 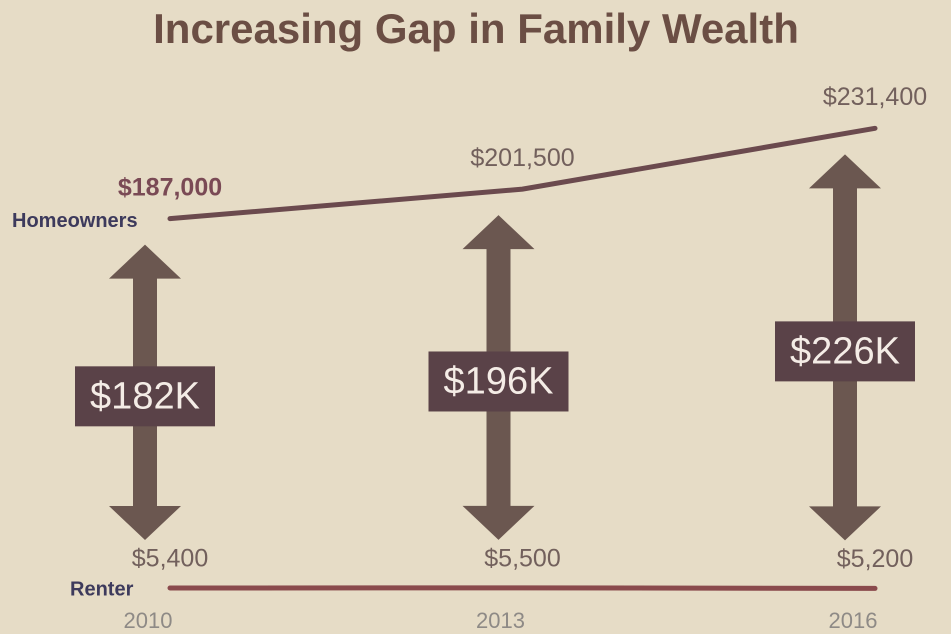 I want to click on gap-label: $226K, so click(x=845, y=351).